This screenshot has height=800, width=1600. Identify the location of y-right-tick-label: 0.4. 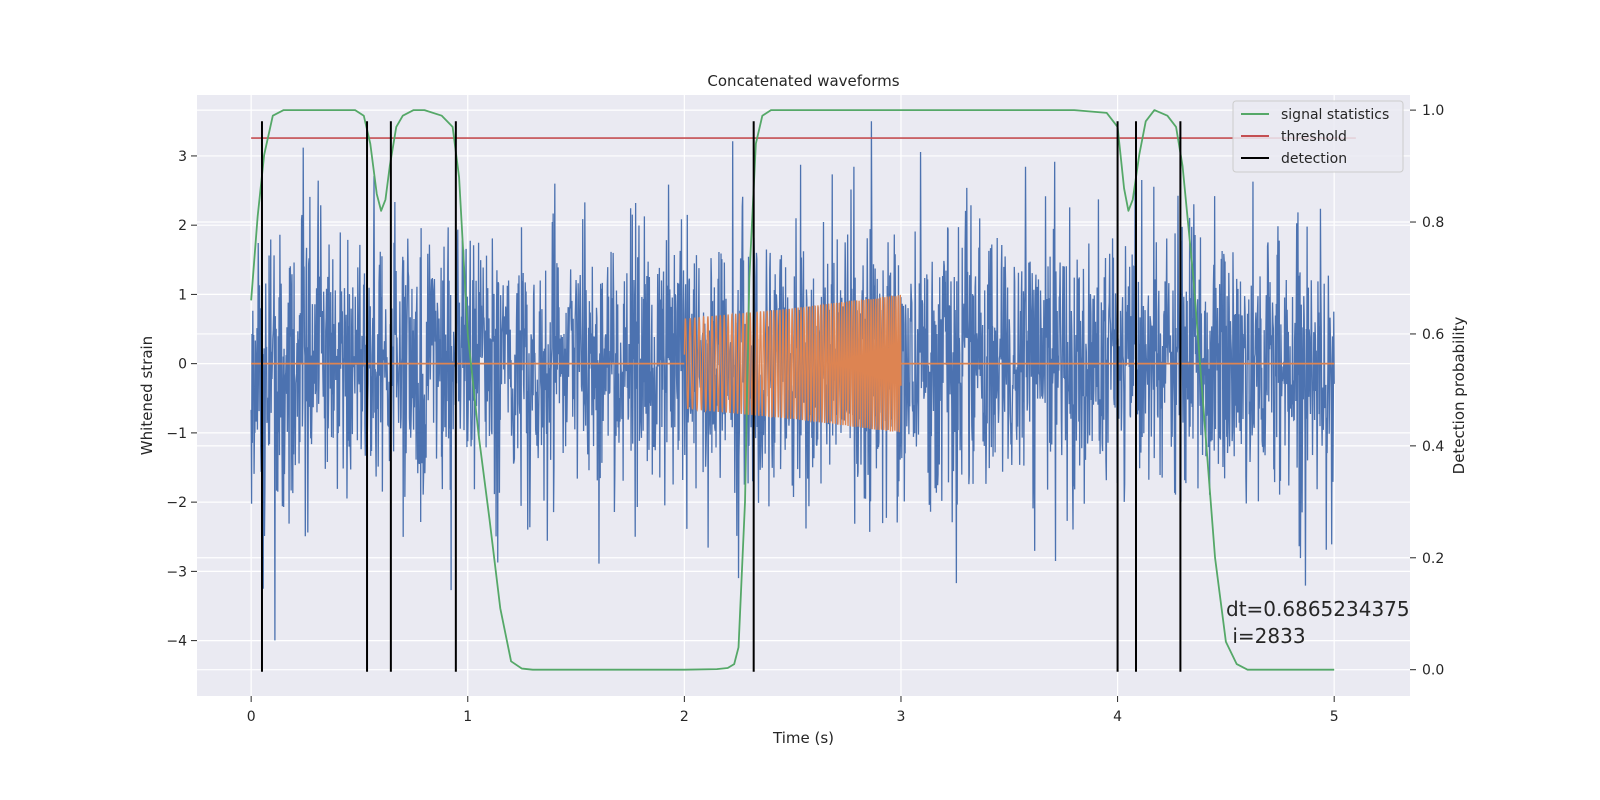
(1433, 447).